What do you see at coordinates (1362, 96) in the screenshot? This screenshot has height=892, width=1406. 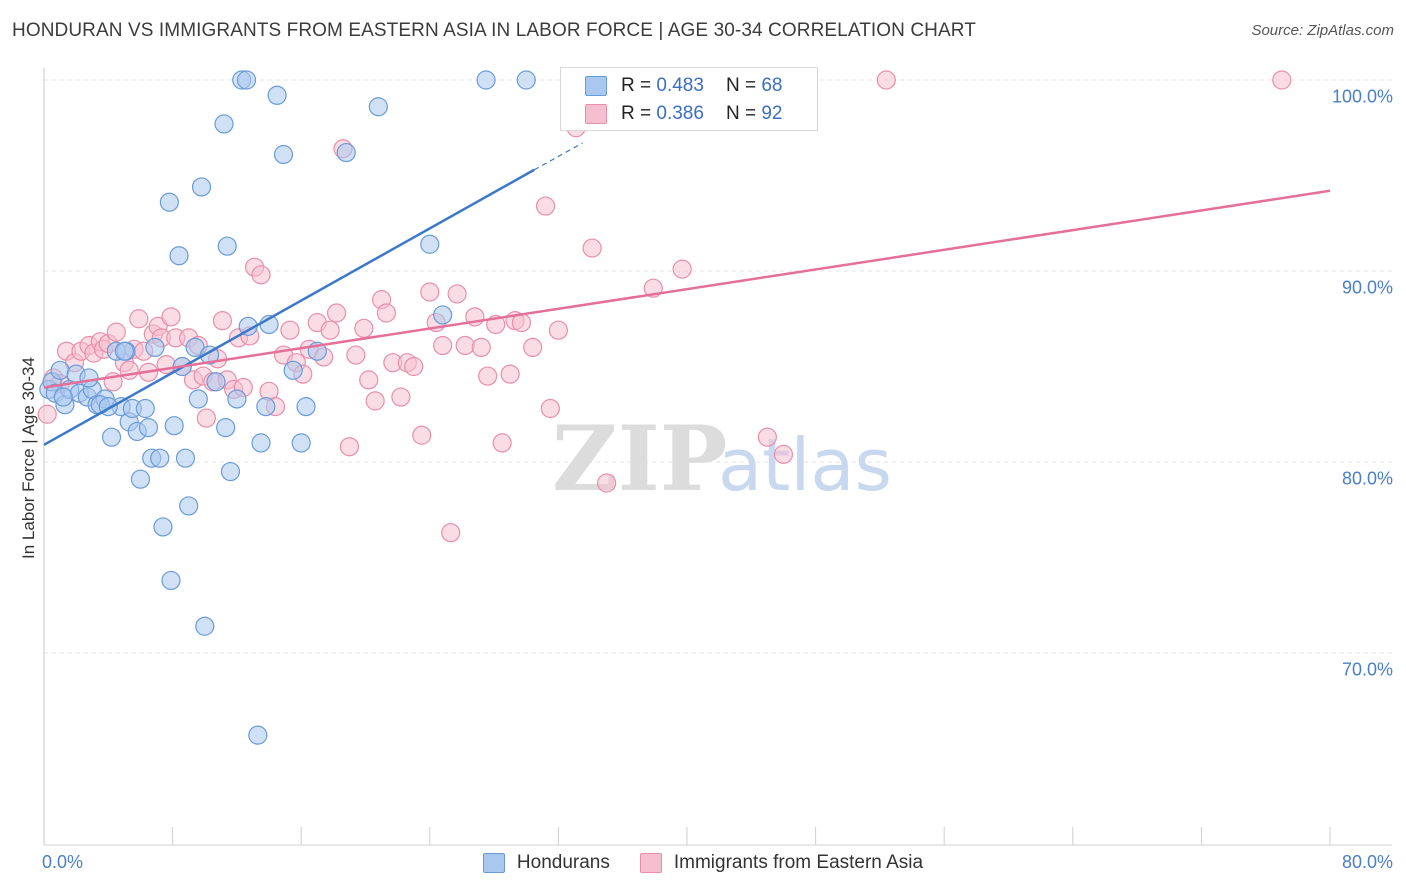 I see `y-tick-label: 100.0%` at bounding box center [1362, 96].